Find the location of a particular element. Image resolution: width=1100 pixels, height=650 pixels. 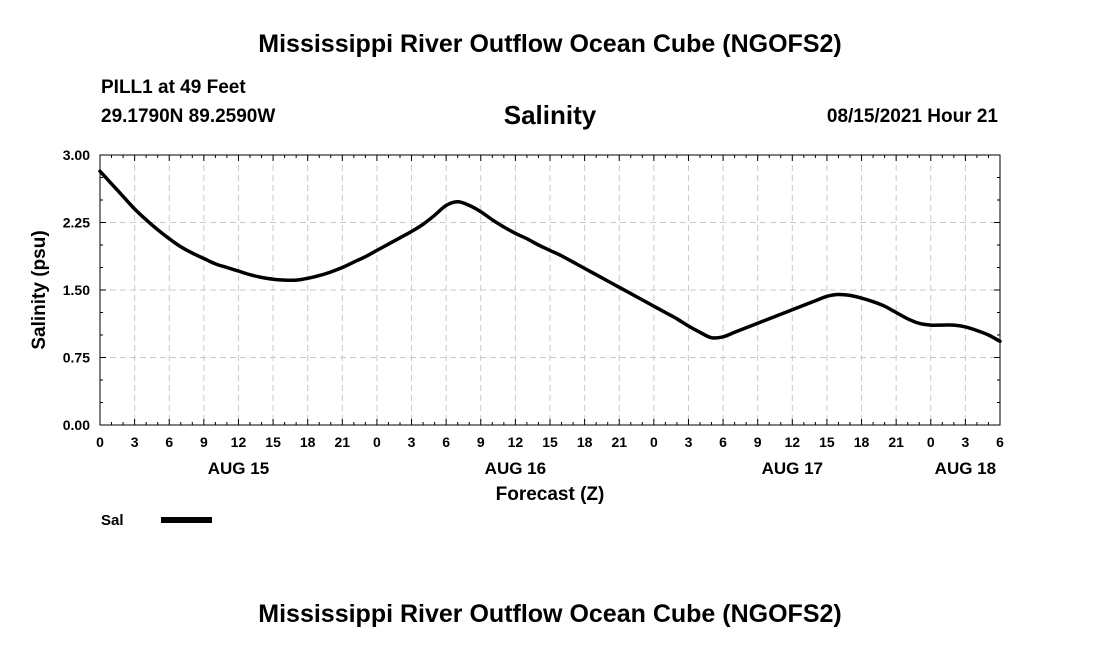

station-label: PILL1 at 49 Feet is located at coordinates (173, 87).